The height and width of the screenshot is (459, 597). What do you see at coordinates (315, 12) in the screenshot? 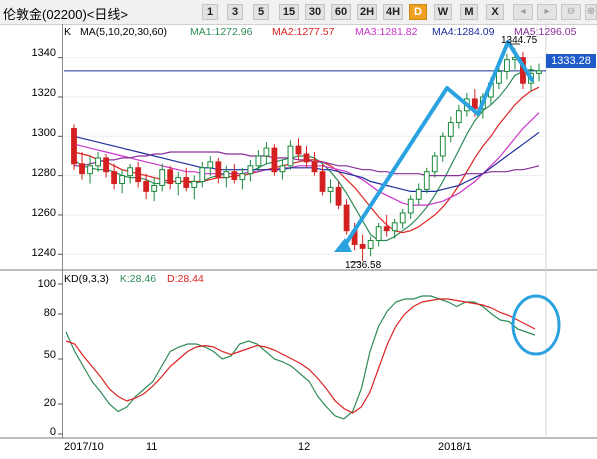
I see `period-30-button: 30` at bounding box center [315, 12].